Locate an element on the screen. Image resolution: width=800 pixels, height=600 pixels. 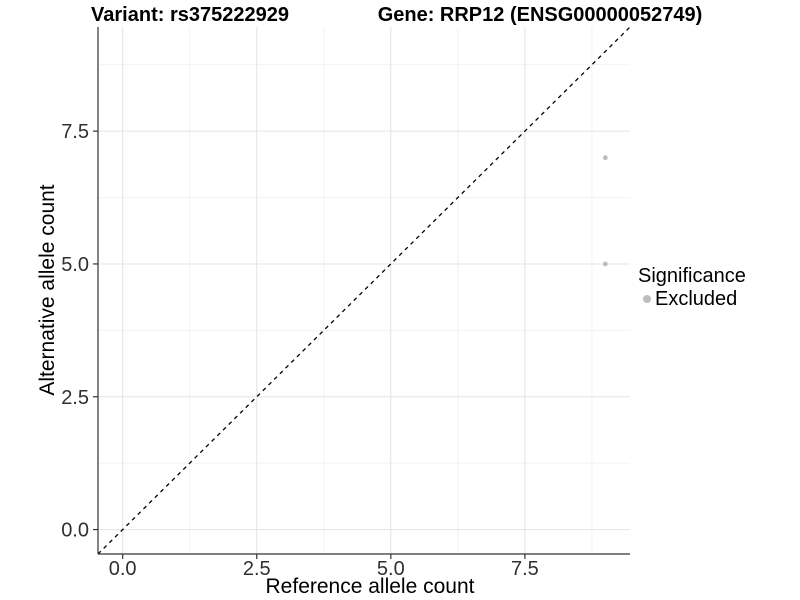
plot-title-gene: Gene: RRP12 (ENSG00000052749) is located at coordinates (540, 15).